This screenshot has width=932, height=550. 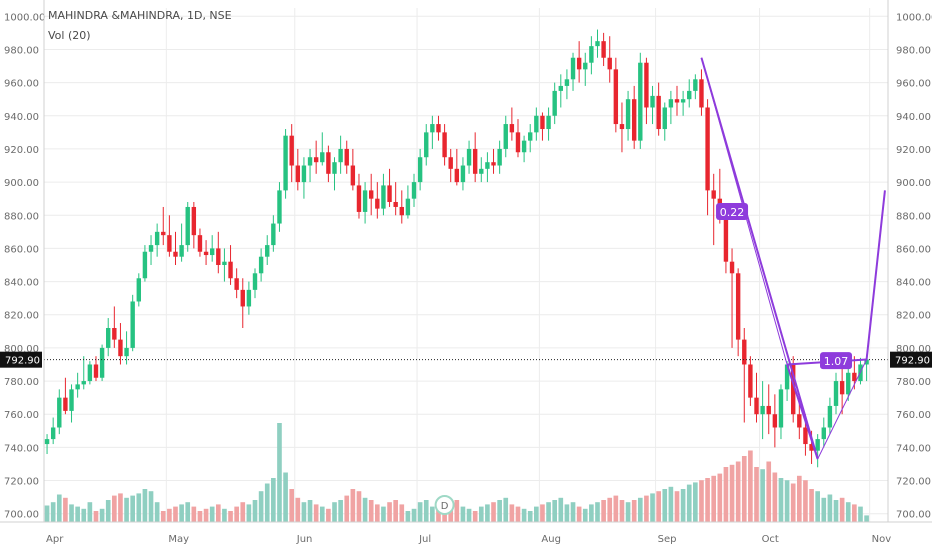 I want to click on y-tick-label-right: 820.00, so click(x=913, y=316).